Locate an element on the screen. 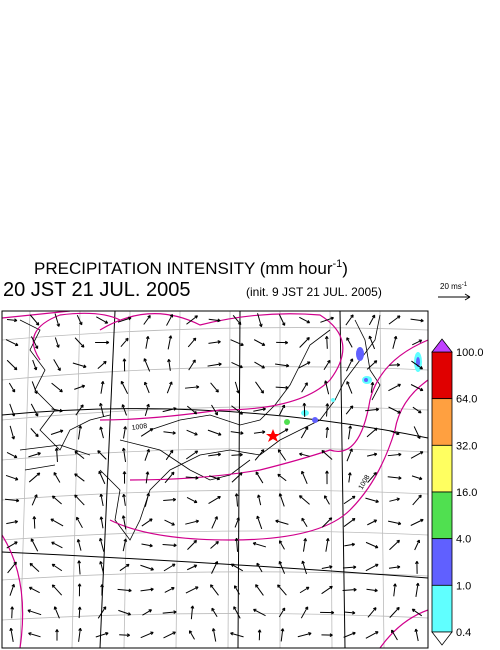 This screenshot has width=500, height=650. colorbar-label: 32.0 is located at coordinates (466, 446).